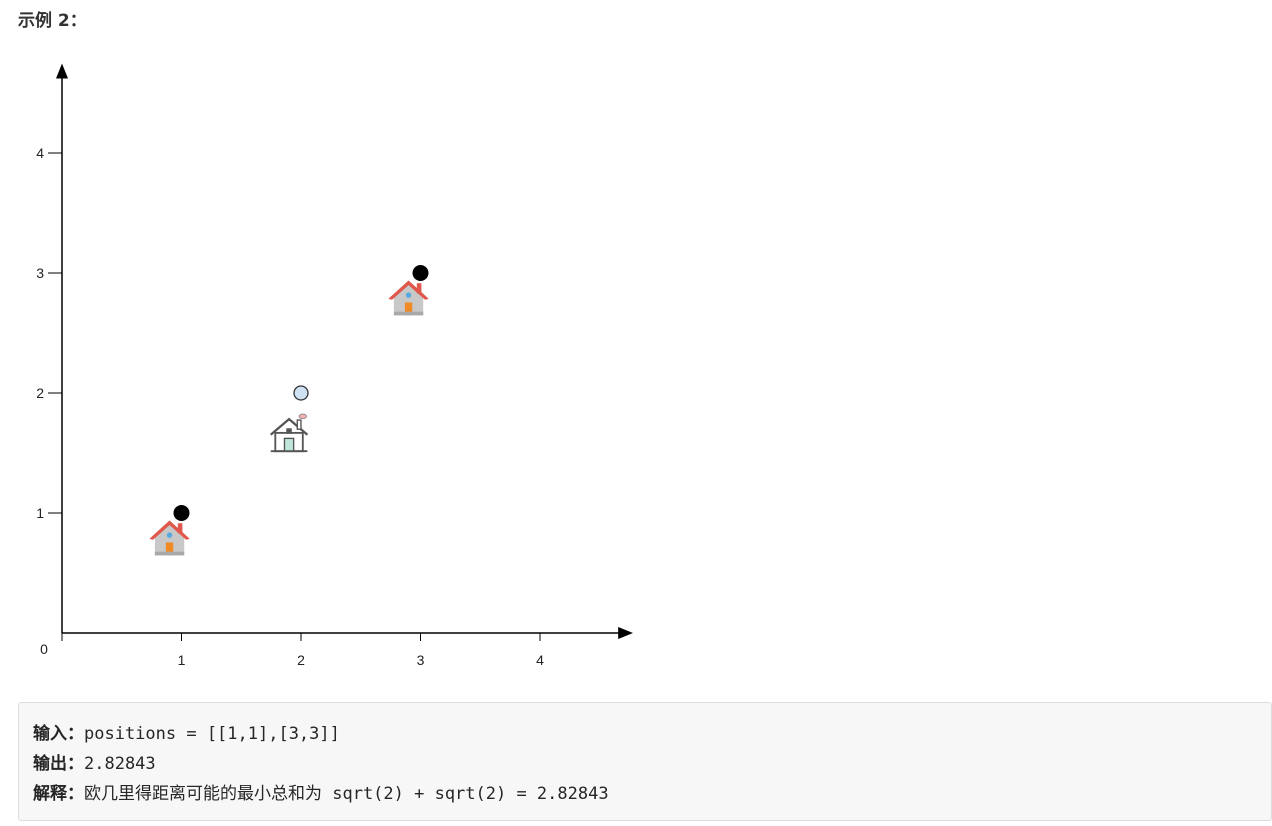  I want to click on chart-marks, so click(301, 393).